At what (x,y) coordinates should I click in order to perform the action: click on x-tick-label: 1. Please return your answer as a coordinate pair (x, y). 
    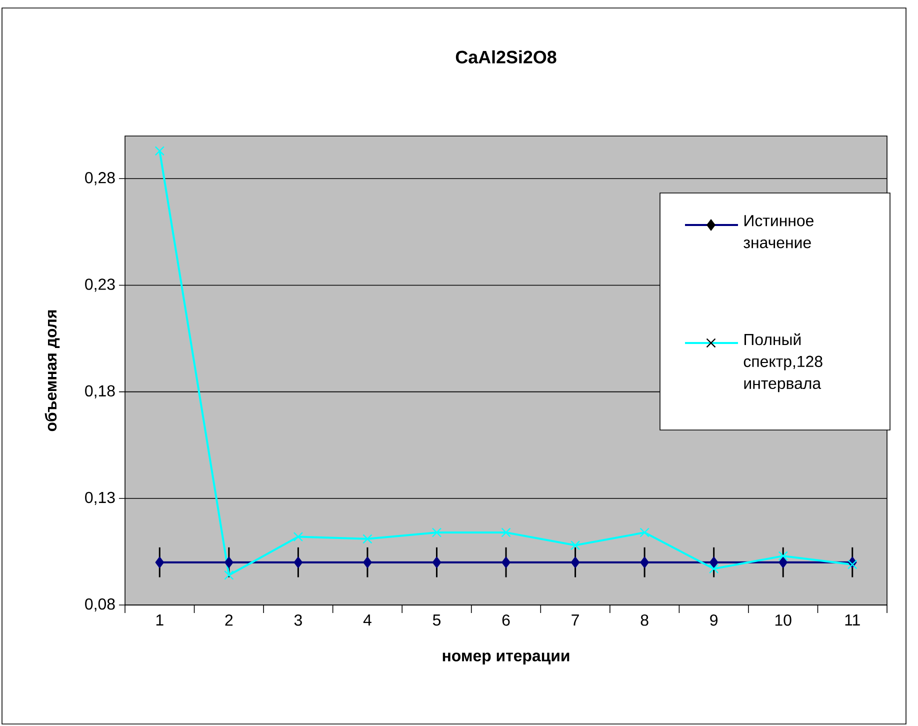
    Looking at the image, I should click on (160, 620).